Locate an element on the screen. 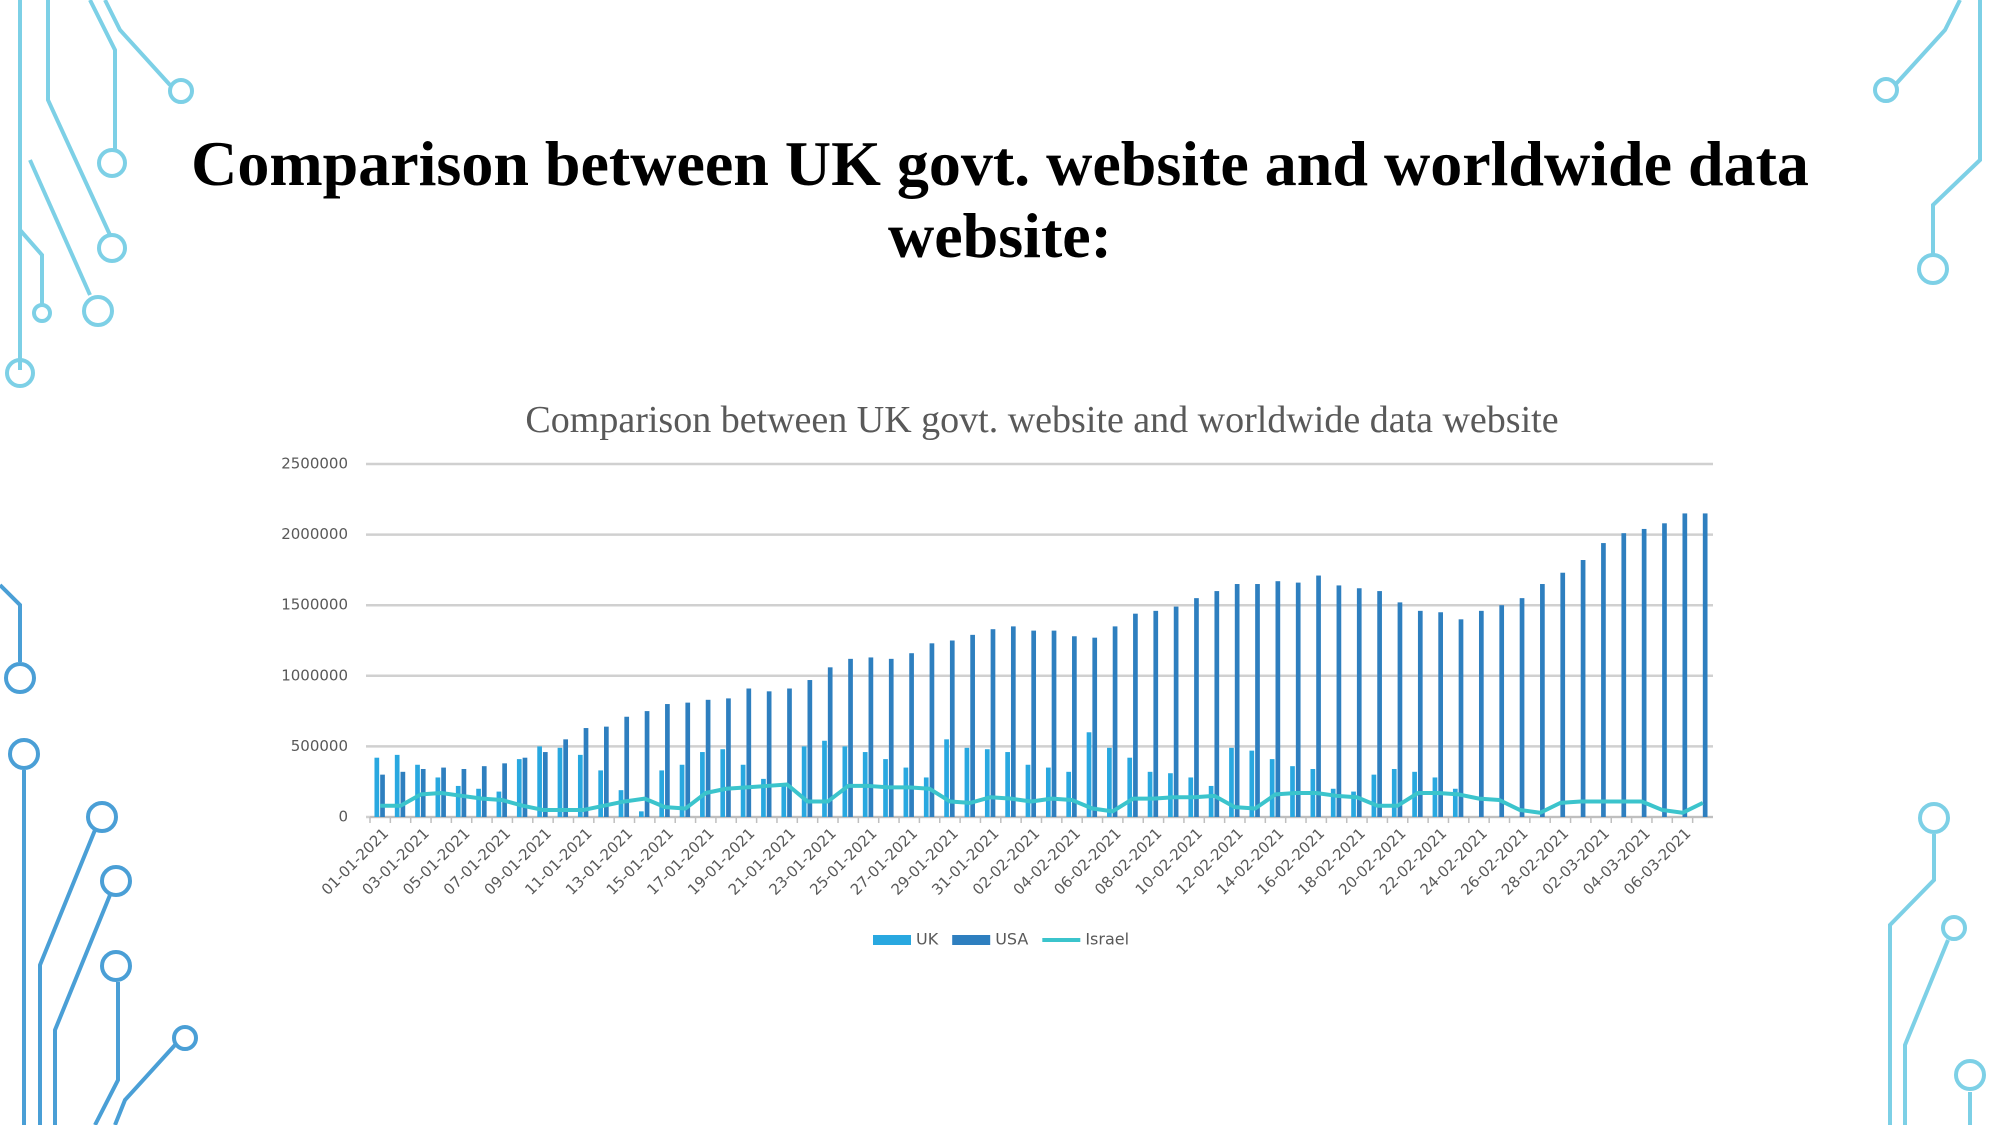  y-tick-label: 1500000 is located at coordinates (314, 605).